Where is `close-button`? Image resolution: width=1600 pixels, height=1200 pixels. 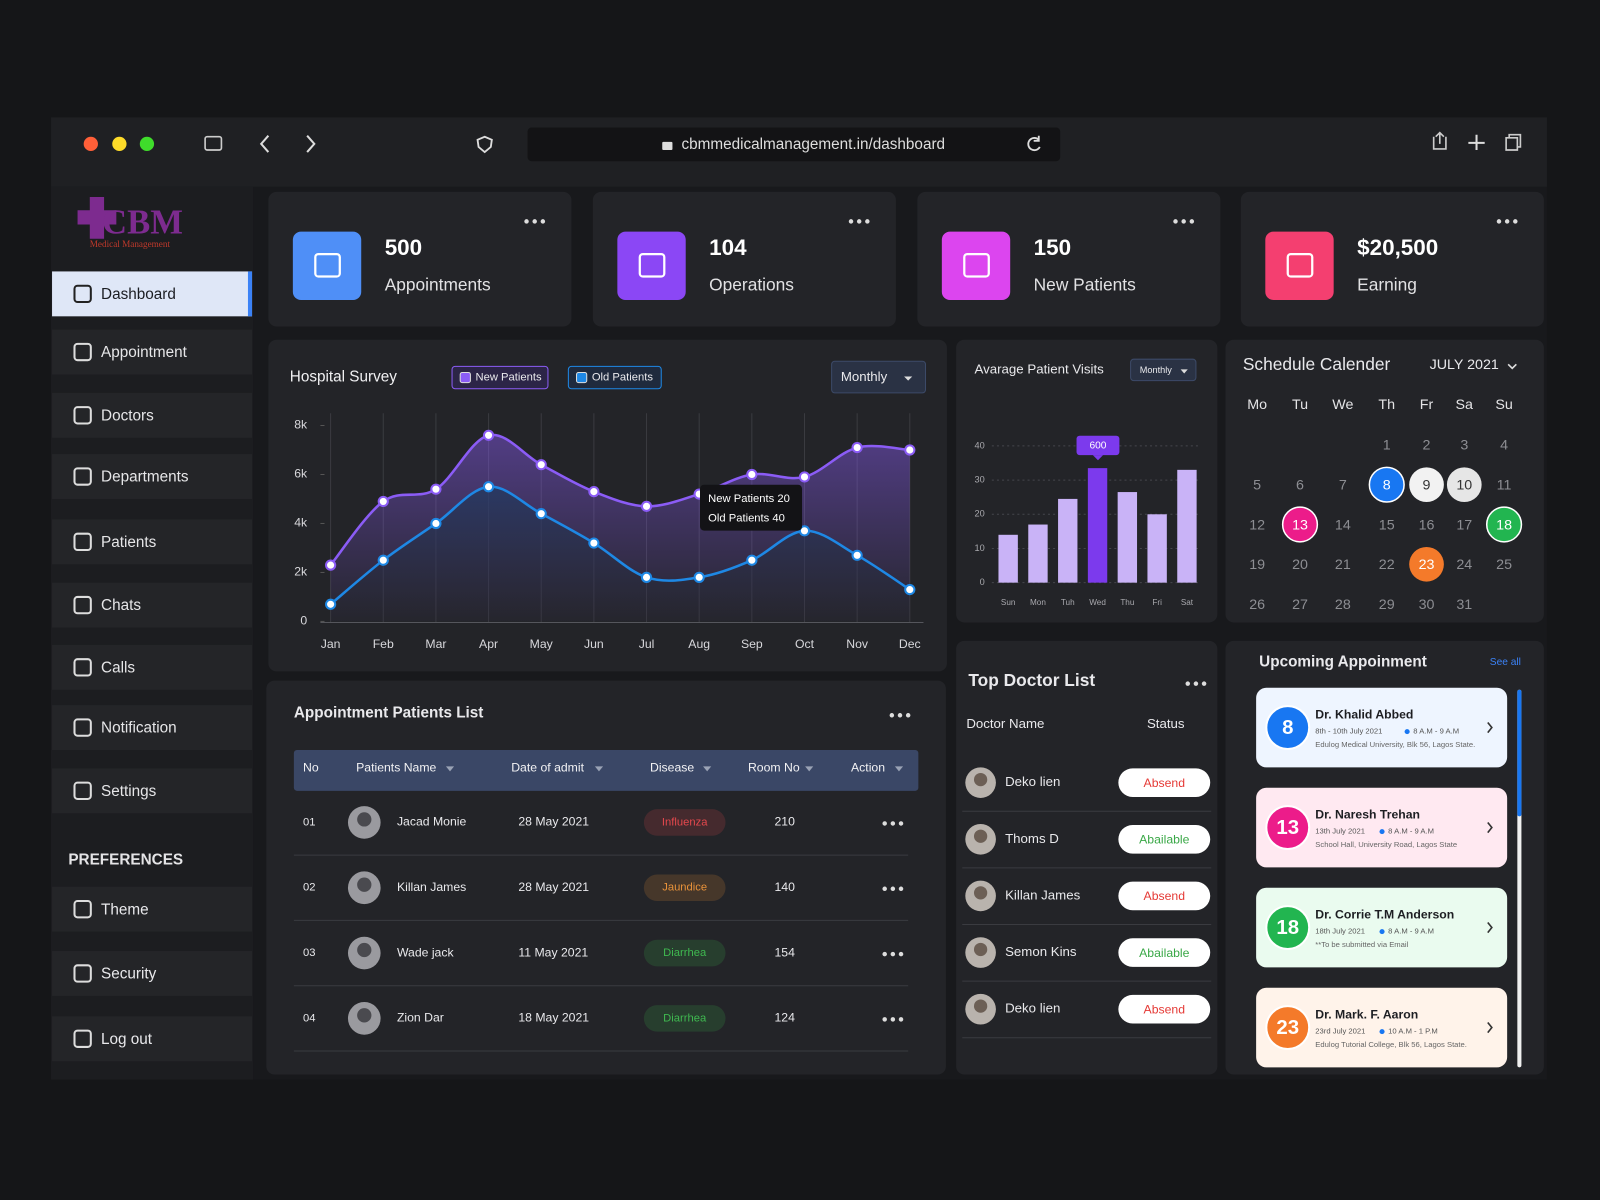 close-button is located at coordinates (90, 144).